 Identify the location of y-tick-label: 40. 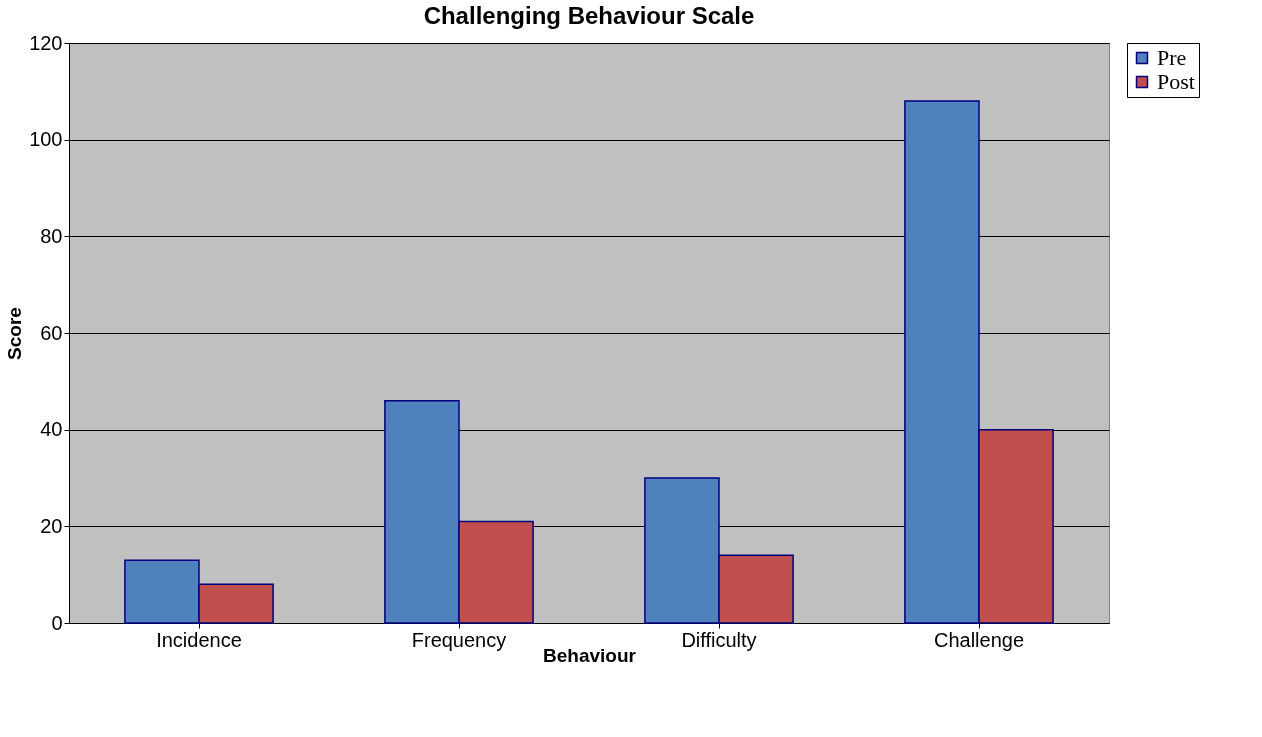
(51, 429).